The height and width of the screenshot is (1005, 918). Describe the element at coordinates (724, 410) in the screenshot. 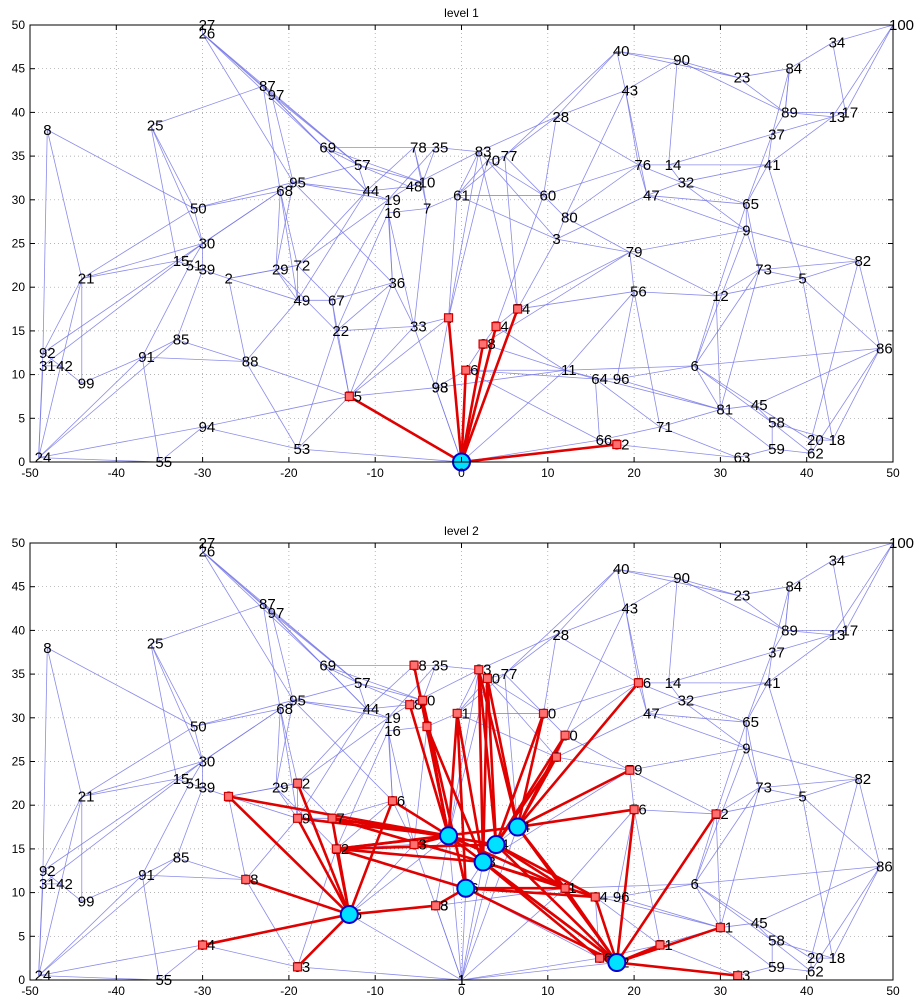

I see `node-label: 81` at that location.